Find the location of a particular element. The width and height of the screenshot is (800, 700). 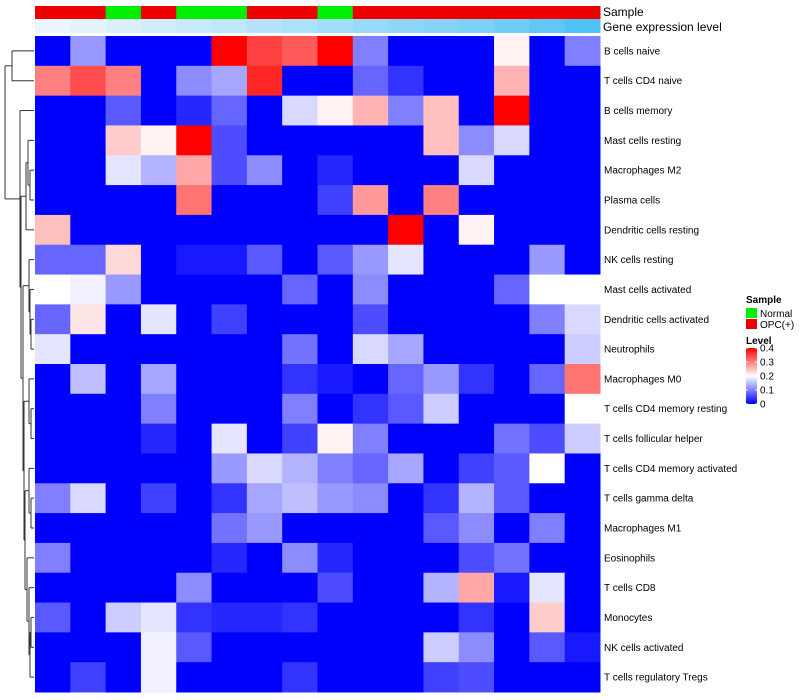

column-annotations is located at coordinates (318, 19).